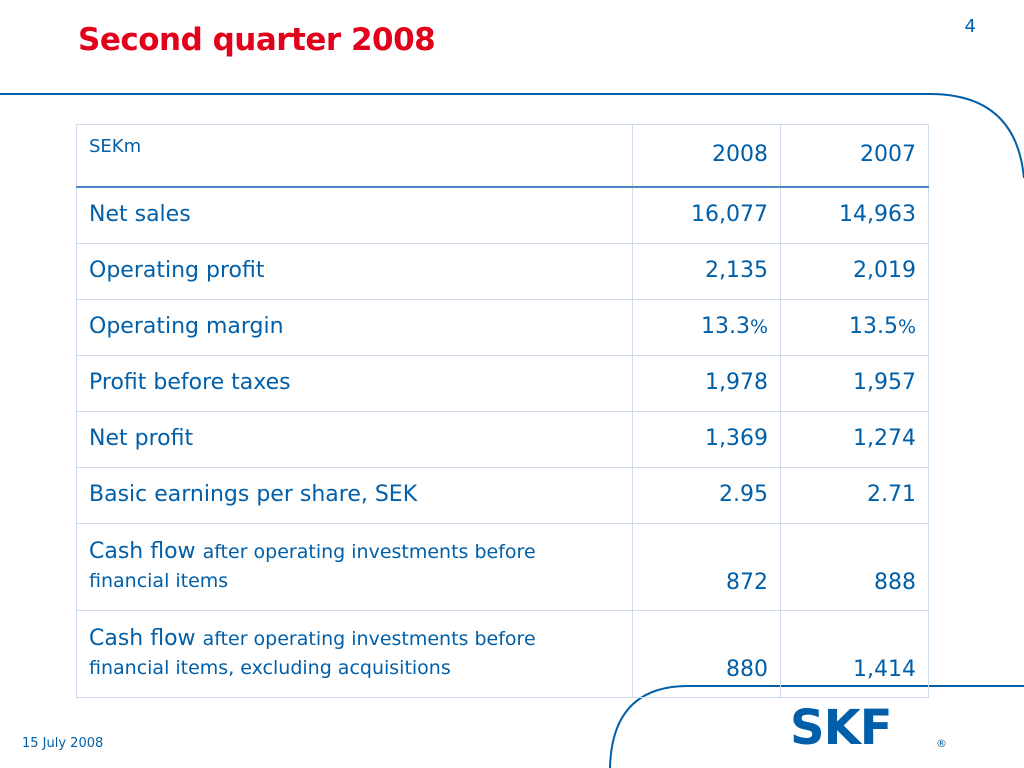  What do you see at coordinates (941, 743) in the screenshot?
I see `registered-mark: ®` at bounding box center [941, 743].